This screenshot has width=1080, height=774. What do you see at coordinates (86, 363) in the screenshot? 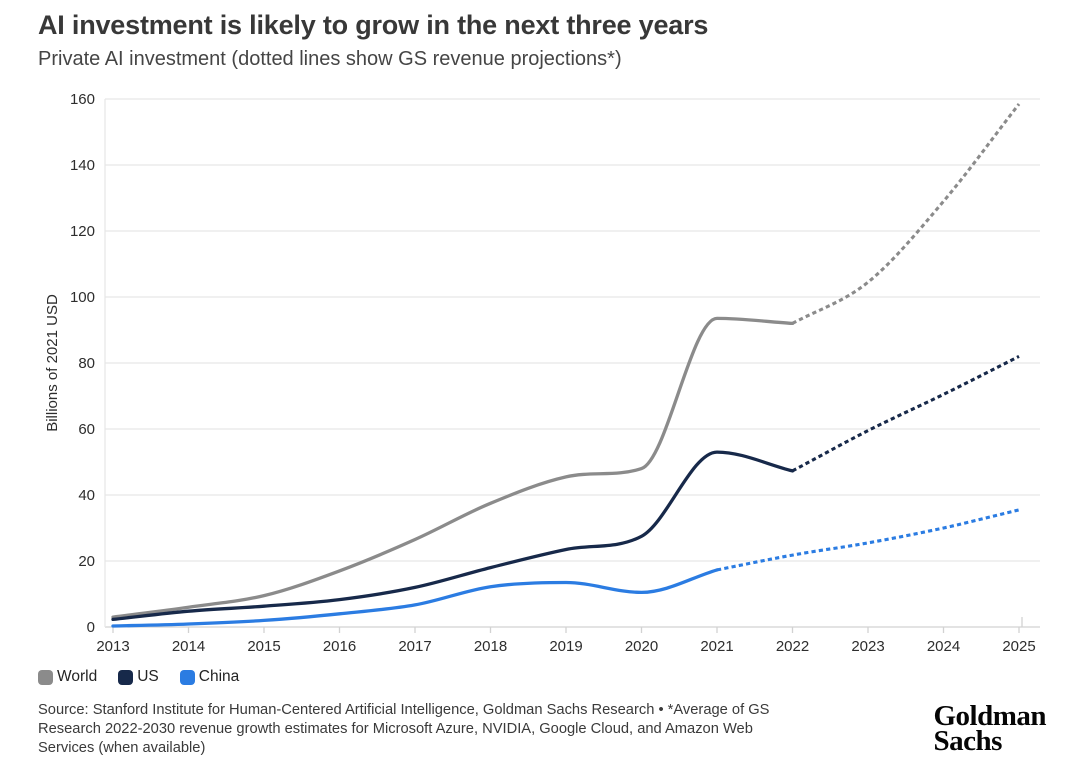
I see `y-tick-label: 80` at bounding box center [86, 363].